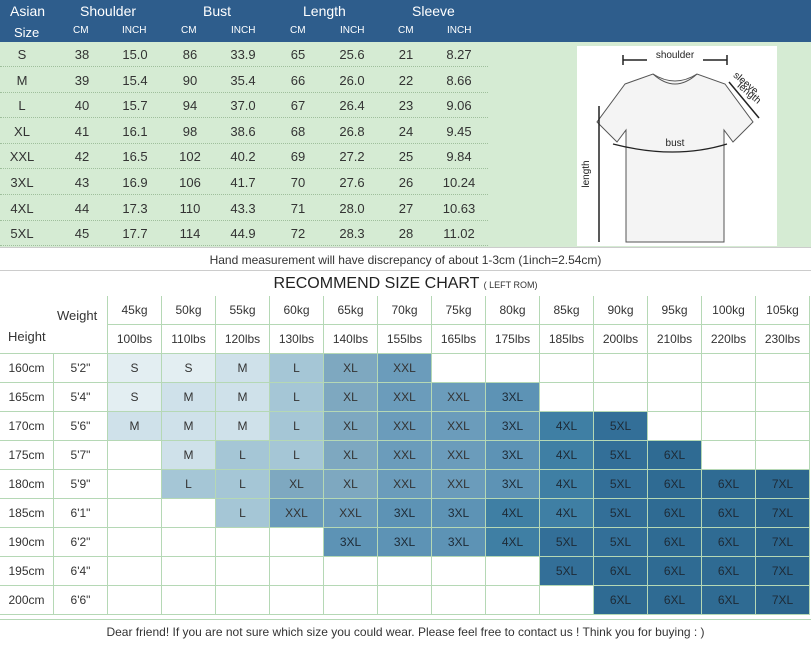 Image resolution: width=811 pixels, height=645 pixels. Describe the element at coordinates (27, 397) in the screenshot. I see `height-cm: 165cm` at that location.